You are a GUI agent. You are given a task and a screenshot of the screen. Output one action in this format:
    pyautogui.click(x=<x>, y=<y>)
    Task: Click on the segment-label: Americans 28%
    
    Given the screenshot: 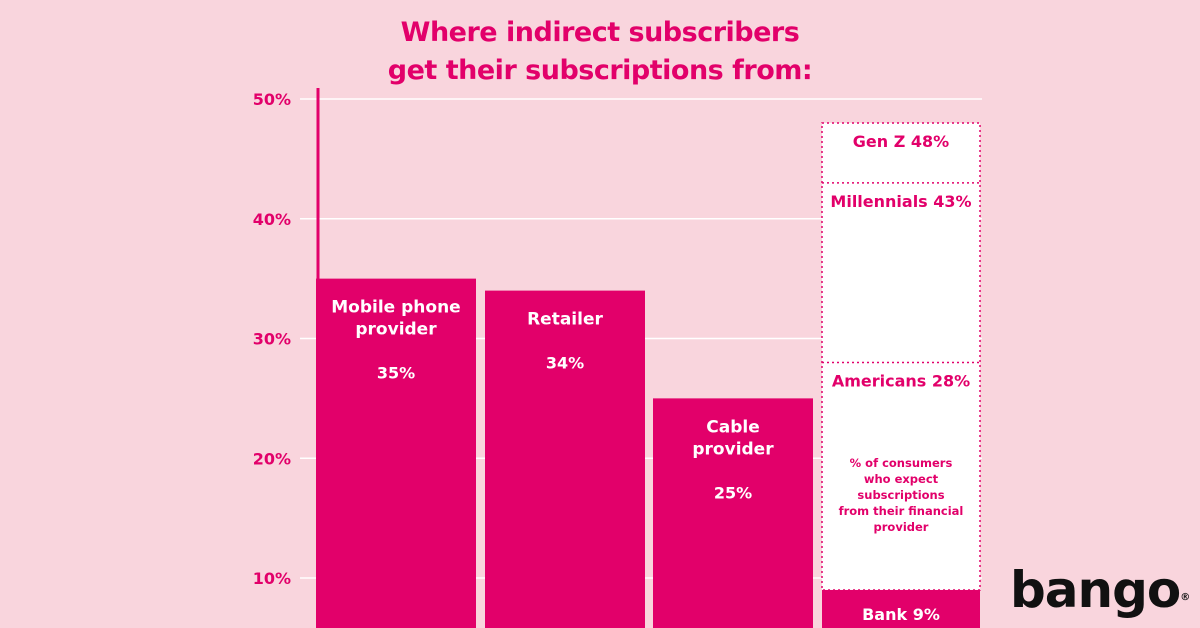 What is the action you would take?
    pyautogui.click(x=901, y=380)
    